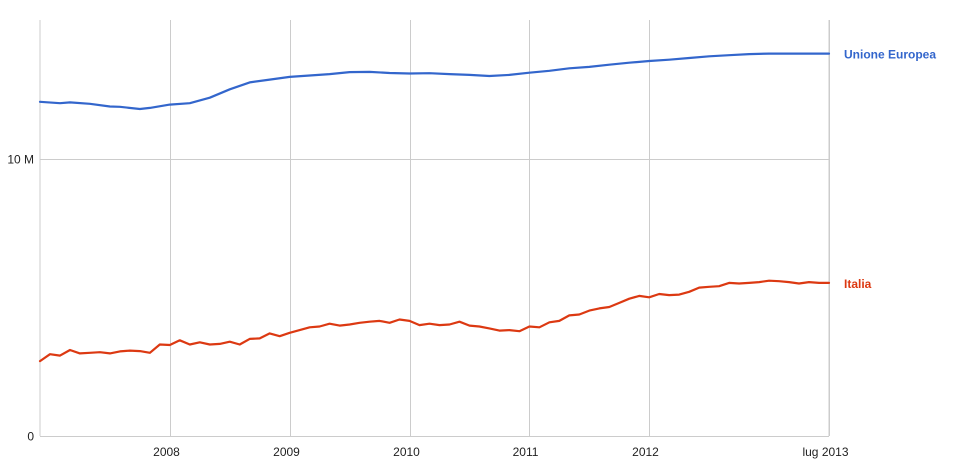 The width and height of the screenshot is (976, 471). What do you see at coordinates (286, 452) in the screenshot?
I see `x-tick-label: 2009` at bounding box center [286, 452].